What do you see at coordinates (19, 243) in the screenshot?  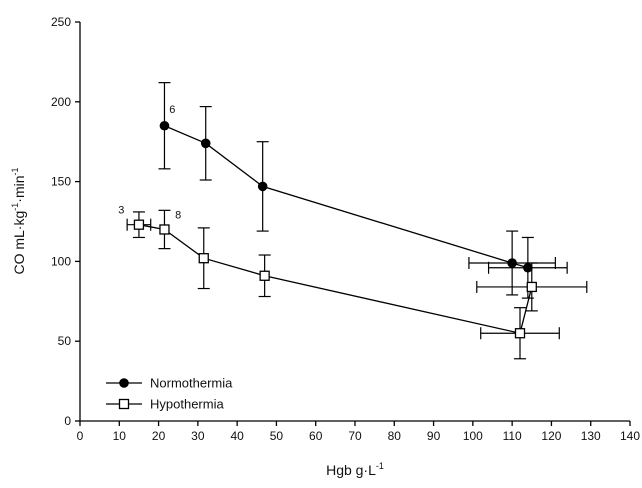 I see `y-axis-title-text: CO mL·kg` at bounding box center [19, 243].